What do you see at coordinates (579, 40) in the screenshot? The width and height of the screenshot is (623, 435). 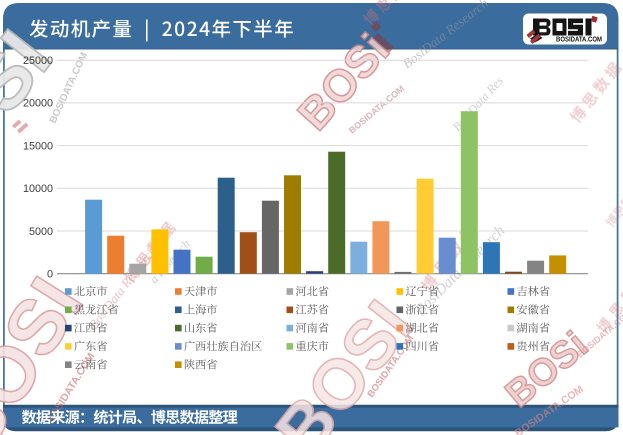 I see `svg-text: BOSIDATA.COM` at bounding box center [579, 40].